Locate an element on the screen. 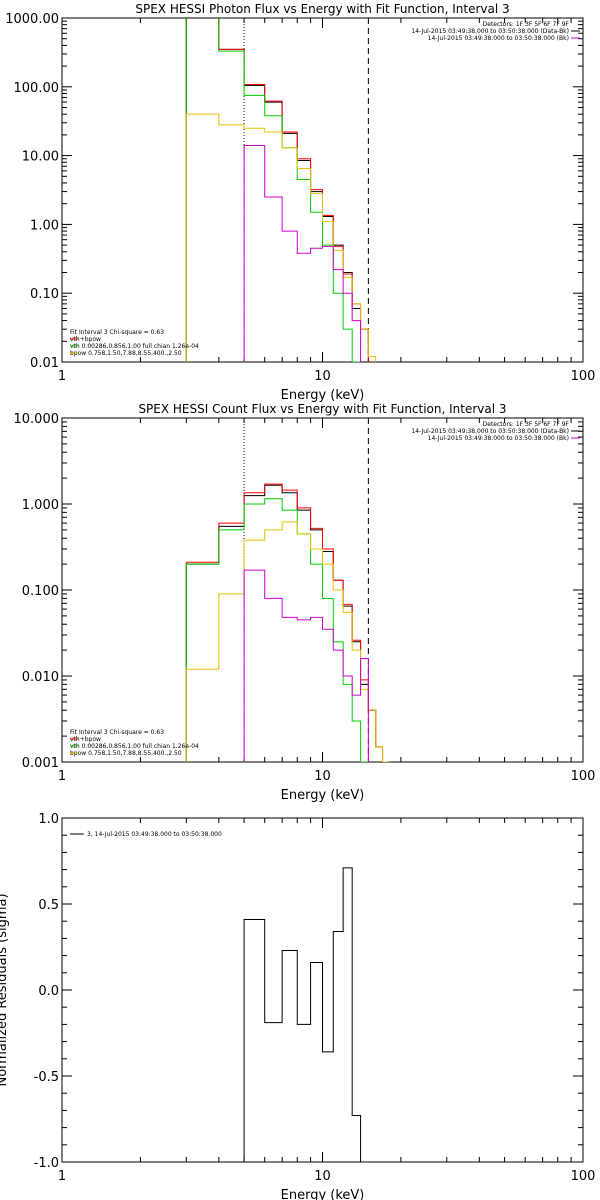 The height and width of the screenshot is (1200, 600). y-tick-label: 1000.00 is located at coordinates (32, 19).